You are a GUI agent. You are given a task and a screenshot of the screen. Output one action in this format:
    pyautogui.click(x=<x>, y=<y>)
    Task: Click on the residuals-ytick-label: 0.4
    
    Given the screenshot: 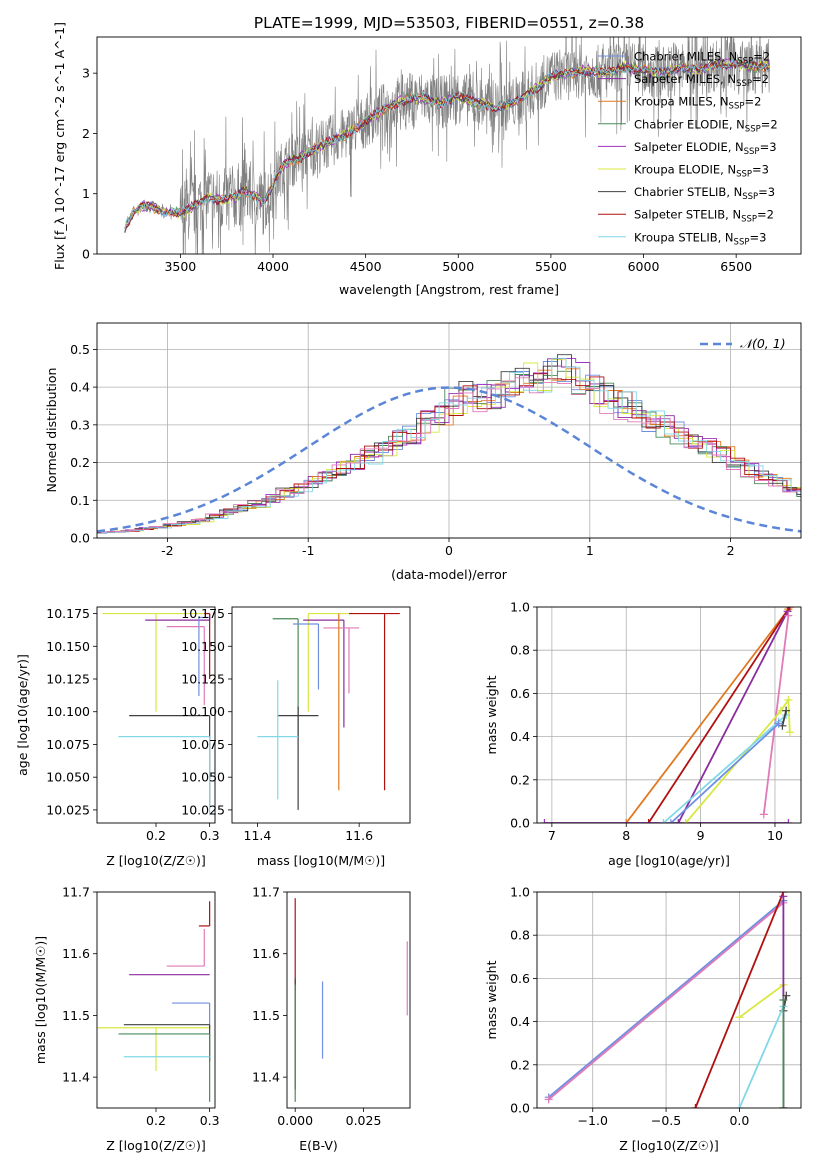 What is the action you would take?
    pyautogui.click(x=80, y=387)
    